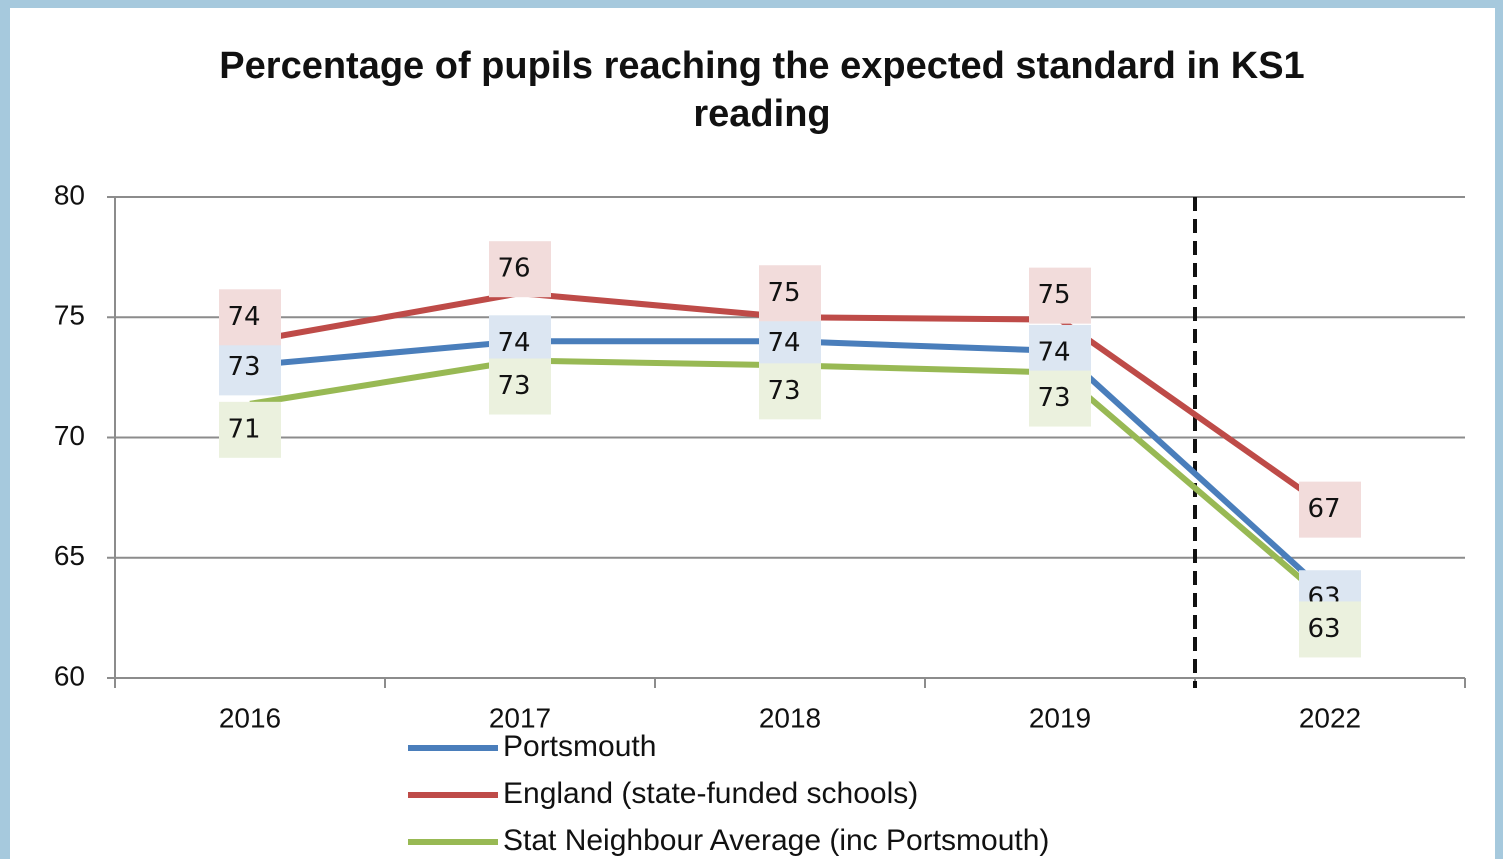 This screenshot has height=859, width=1503. I want to click on value-label: 67, so click(1323, 509).